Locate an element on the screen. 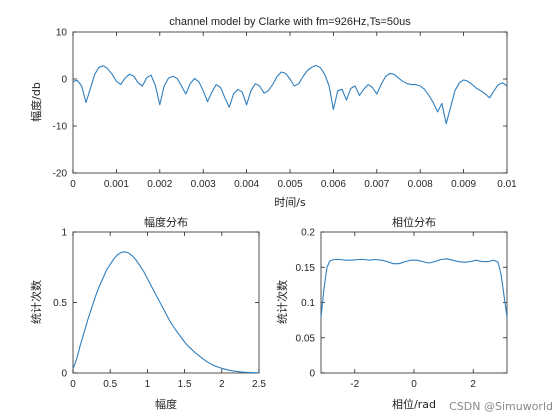  x-tick-label: 0.01 is located at coordinates (507, 184).